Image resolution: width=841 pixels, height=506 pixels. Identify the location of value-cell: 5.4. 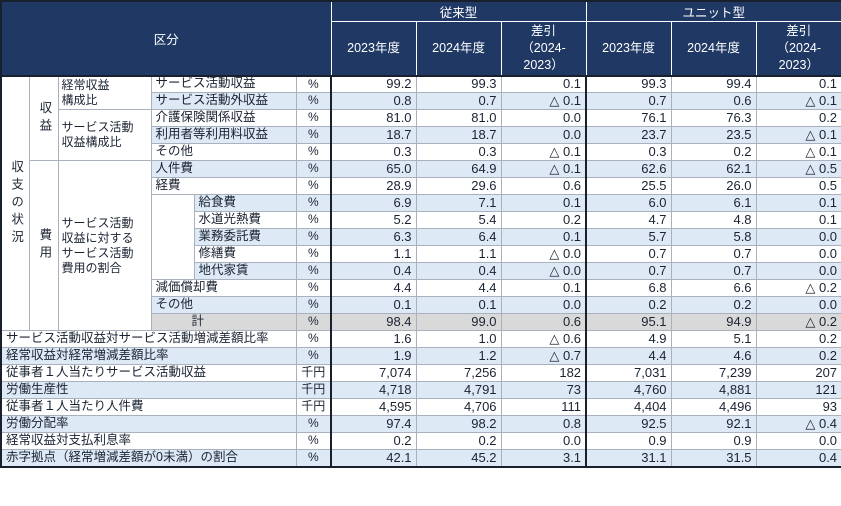
(458, 220).